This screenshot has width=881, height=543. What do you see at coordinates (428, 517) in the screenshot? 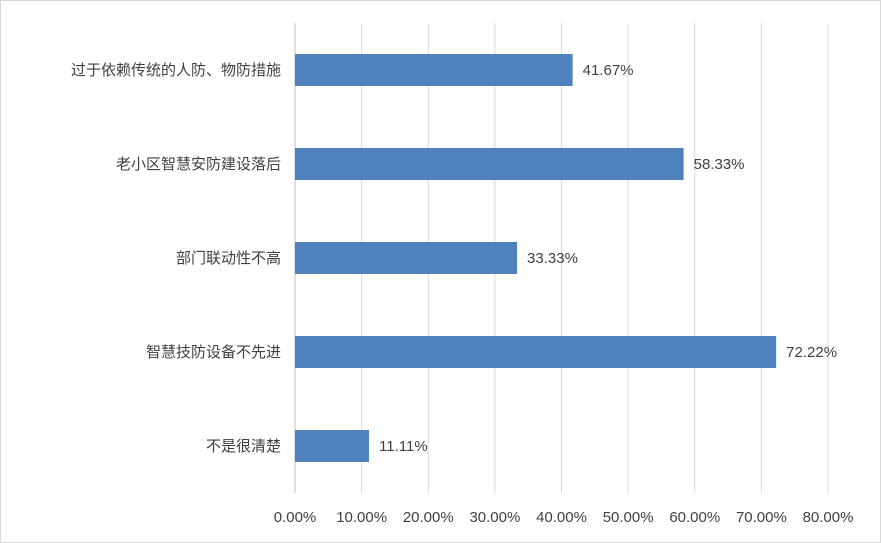
I see `x-tick-label: 20.00%` at bounding box center [428, 517].